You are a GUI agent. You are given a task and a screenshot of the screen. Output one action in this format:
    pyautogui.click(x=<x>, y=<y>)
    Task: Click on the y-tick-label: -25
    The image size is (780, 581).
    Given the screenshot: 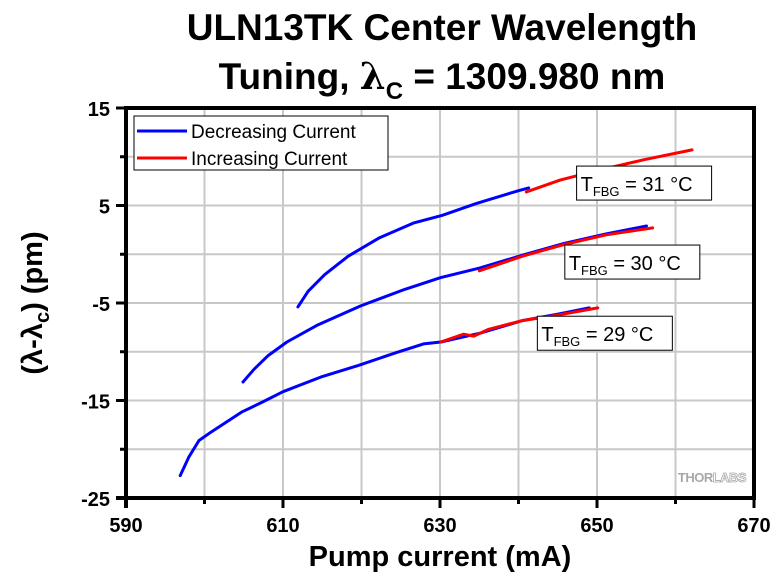 What is the action you would take?
    pyautogui.click(x=95, y=500)
    